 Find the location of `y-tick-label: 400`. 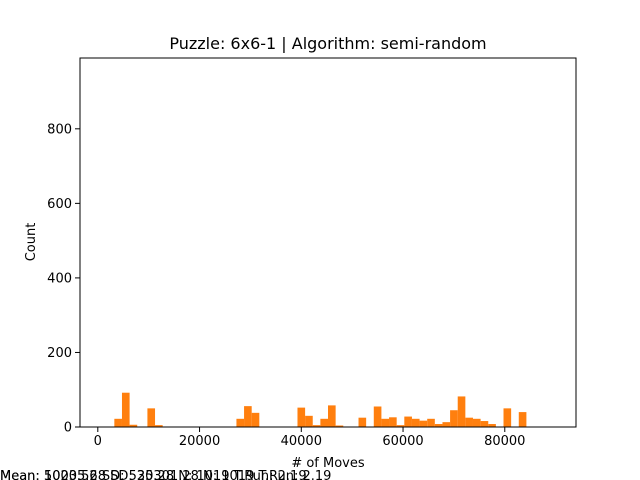

y-tick-label: 400 is located at coordinates (59, 278).